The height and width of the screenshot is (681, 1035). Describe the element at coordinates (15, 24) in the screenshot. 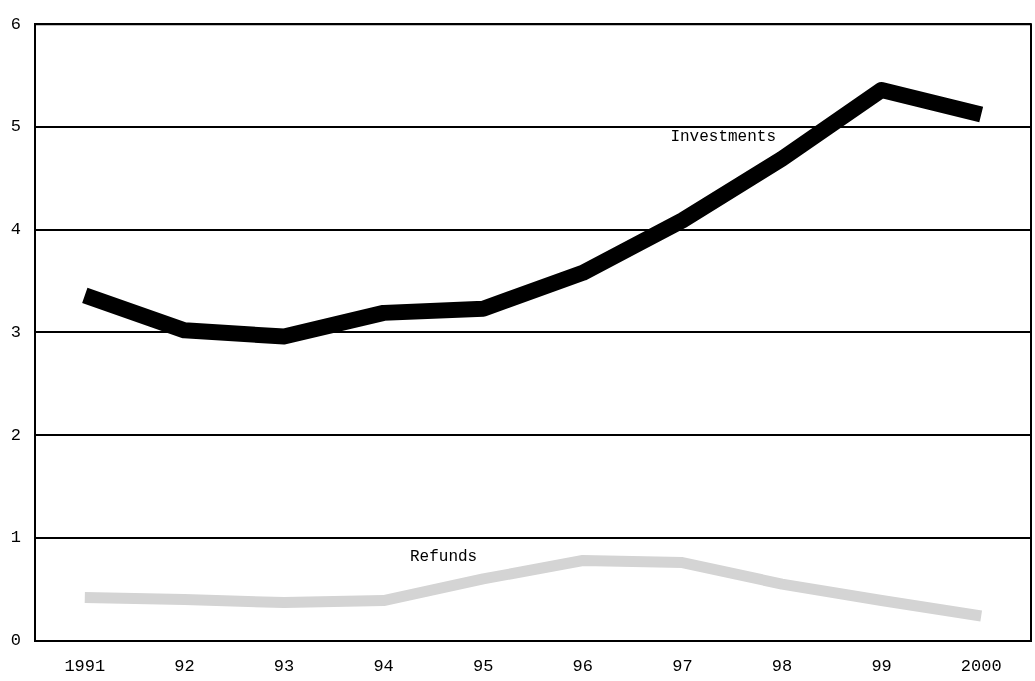

I see `y-tick-label: 6` at that location.